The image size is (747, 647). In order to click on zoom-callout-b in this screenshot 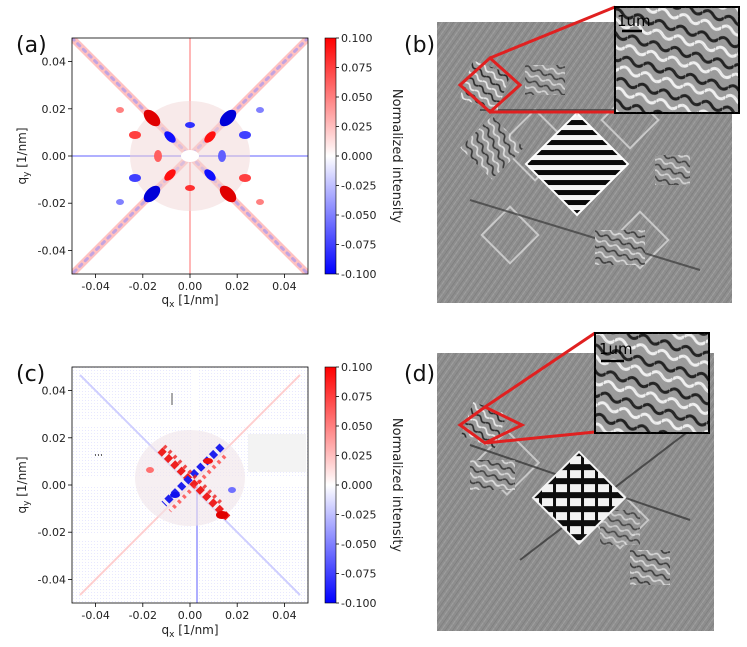, I will do `click(536, 60)`.